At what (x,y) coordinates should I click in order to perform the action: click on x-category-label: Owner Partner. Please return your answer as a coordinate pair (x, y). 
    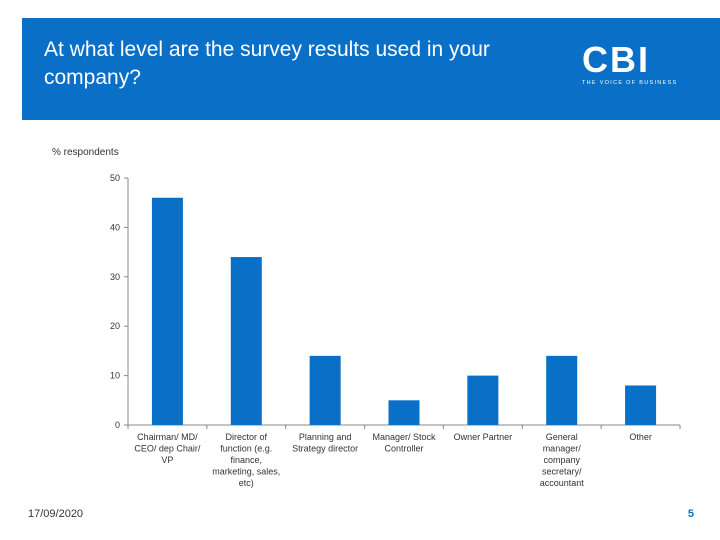
    Looking at the image, I should click on (483, 437).